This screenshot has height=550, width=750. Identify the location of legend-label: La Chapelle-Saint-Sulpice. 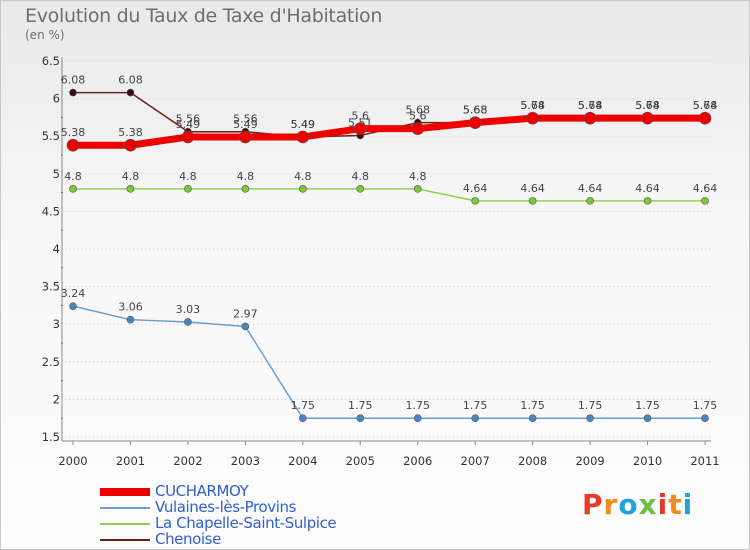
(246, 523).